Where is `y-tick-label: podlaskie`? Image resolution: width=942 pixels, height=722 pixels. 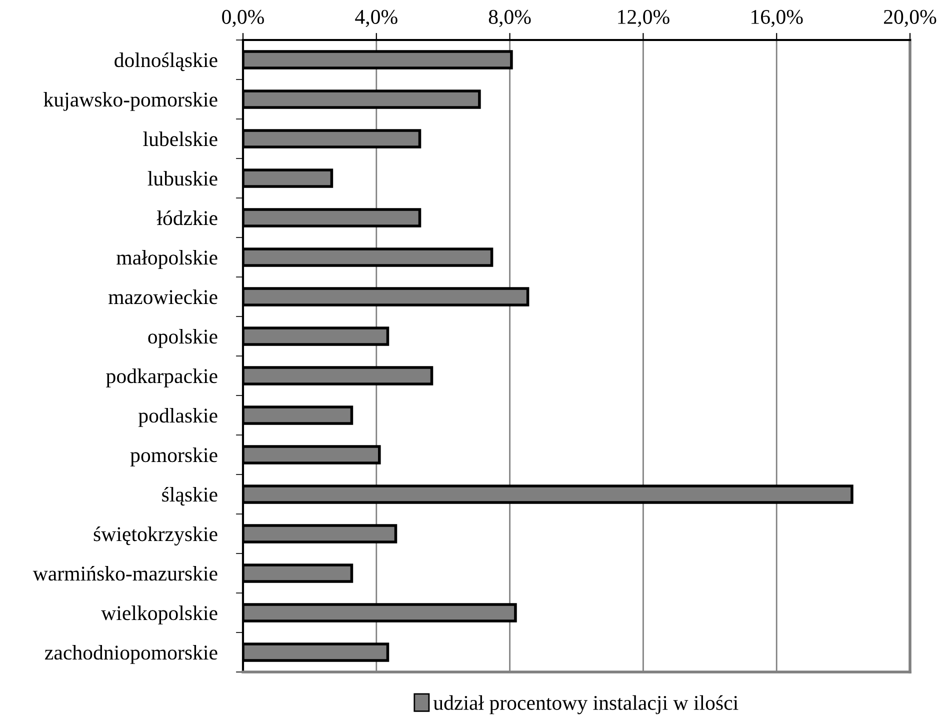 y-tick-label: podlaskie is located at coordinates (178, 417).